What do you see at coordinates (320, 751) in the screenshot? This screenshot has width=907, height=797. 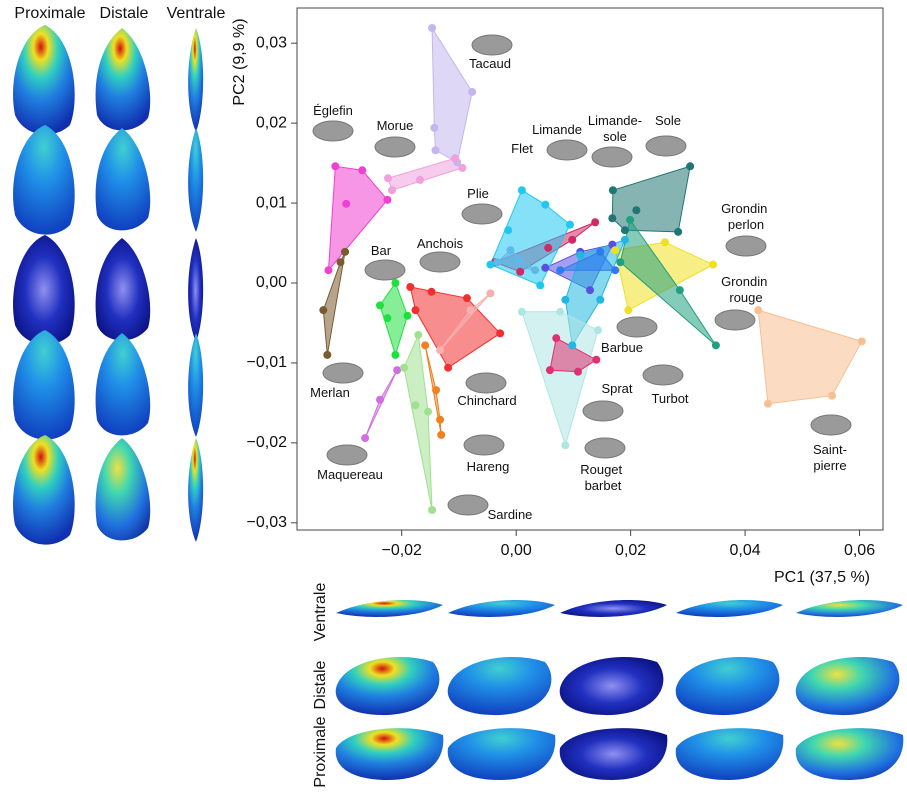 I see `row-label: Proximale` at bounding box center [320, 751].